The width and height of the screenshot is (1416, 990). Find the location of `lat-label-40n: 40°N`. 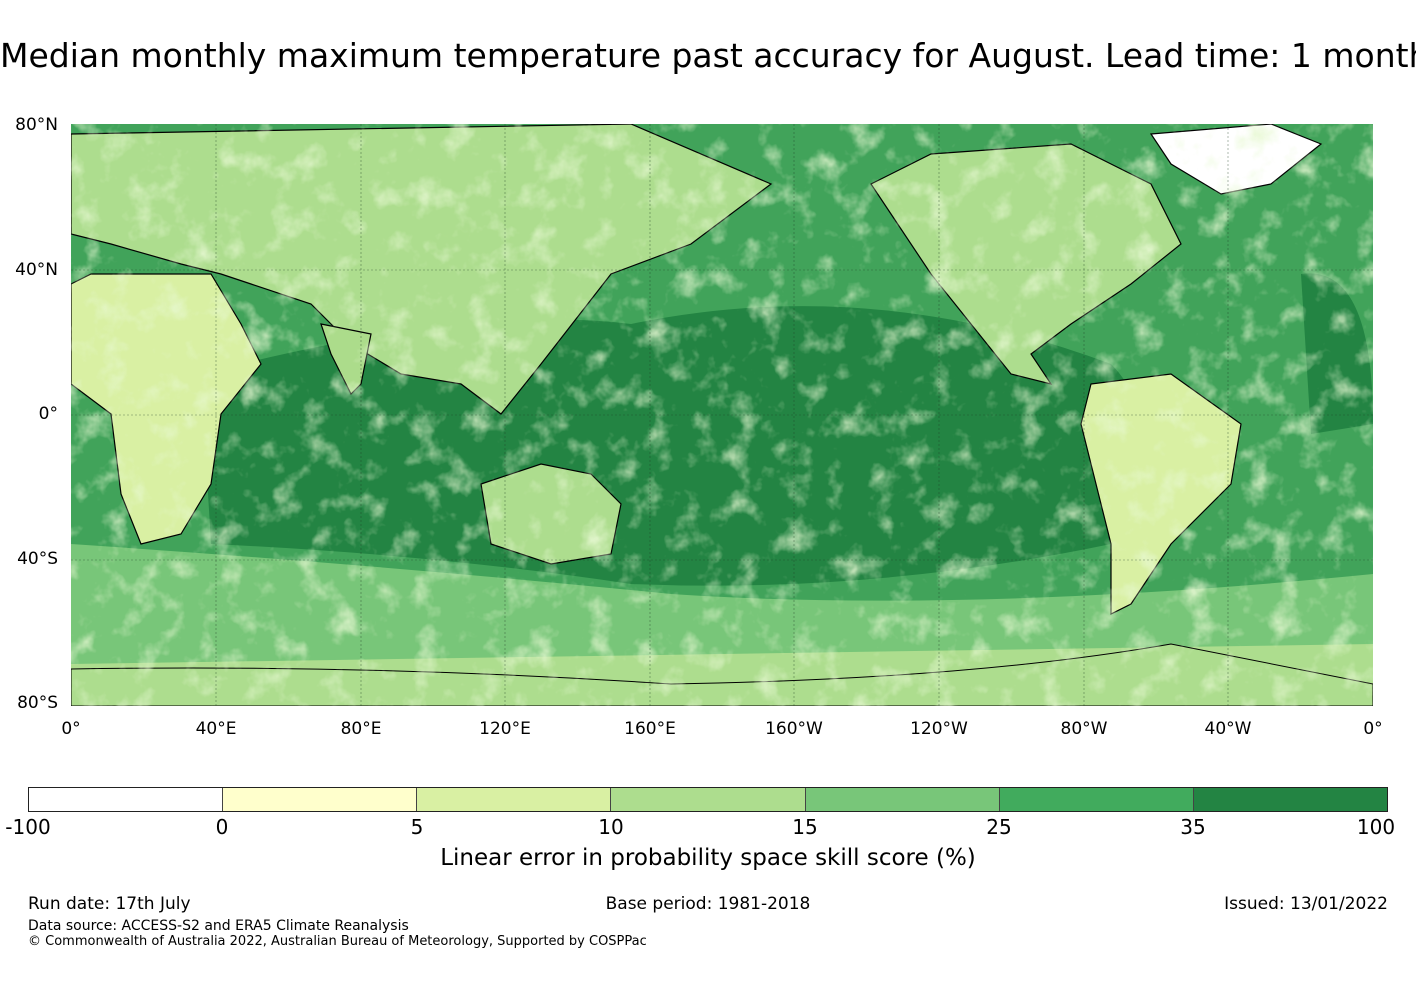

lat-label-40n: 40°N is located at coordinates (36, 270).